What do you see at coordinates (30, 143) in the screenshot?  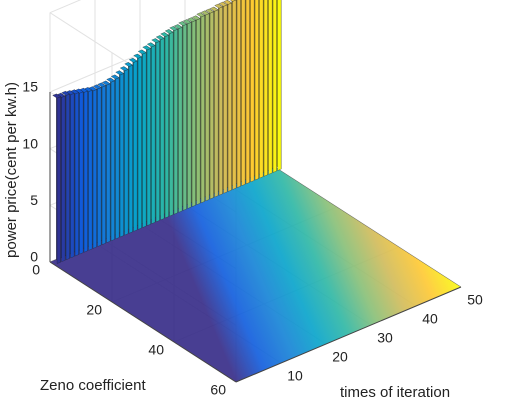 I see `z-tick-label: 10` at bounding box center [30, 143].